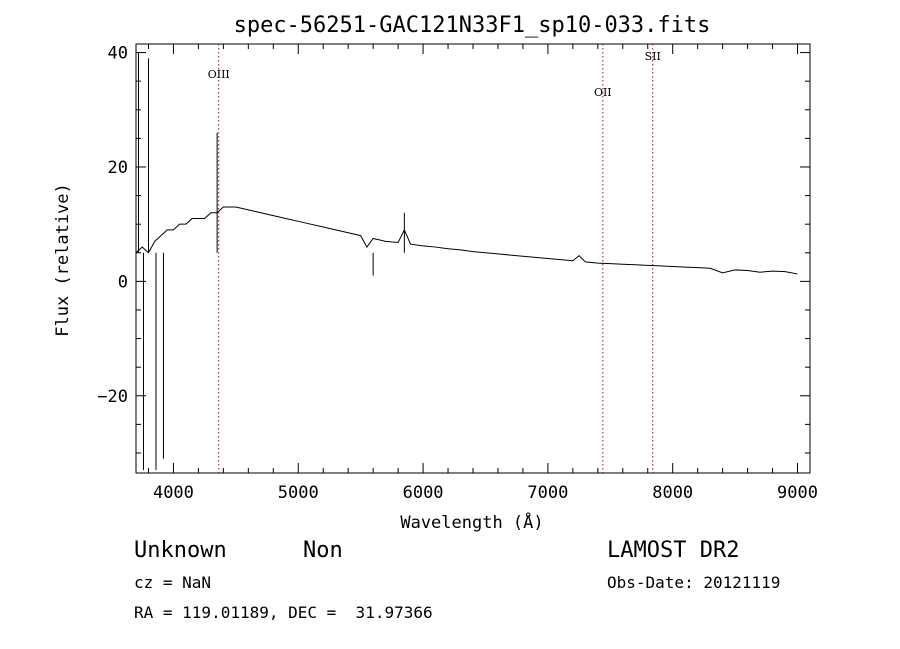 Image resolution: width=900 pixels, height=649 pixels. Describe the element at coordinates (547, 493) in the screenshot. I see `x-tick-label: 7000` at that location.